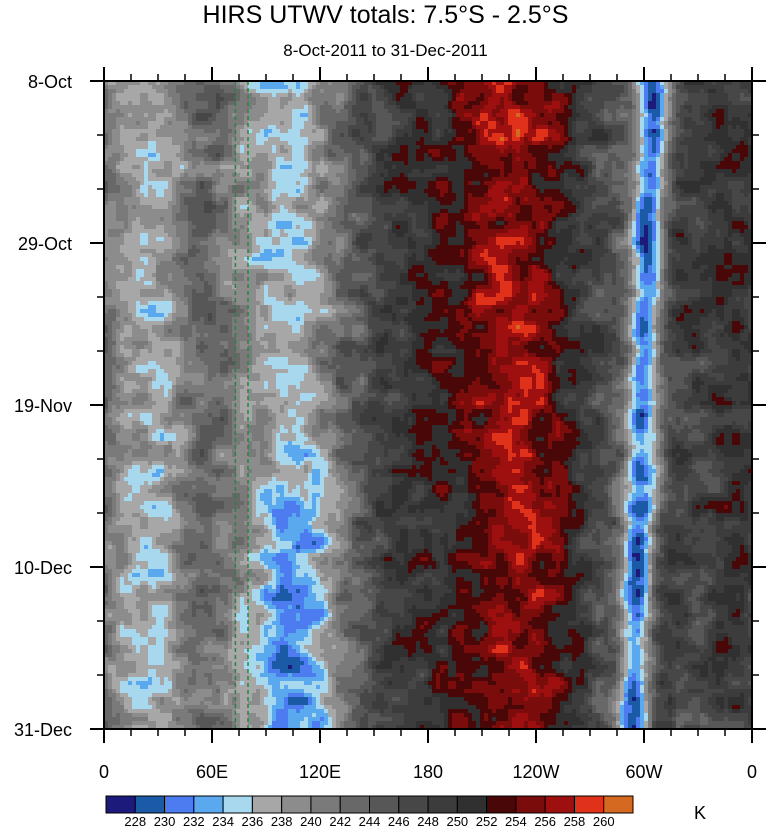 This screenshot has height=830, width=771. What do you see at coordinates (399, 821) in the screenshot?
I see `colorbar-level-label: 246` at bounding box center [399, 821].